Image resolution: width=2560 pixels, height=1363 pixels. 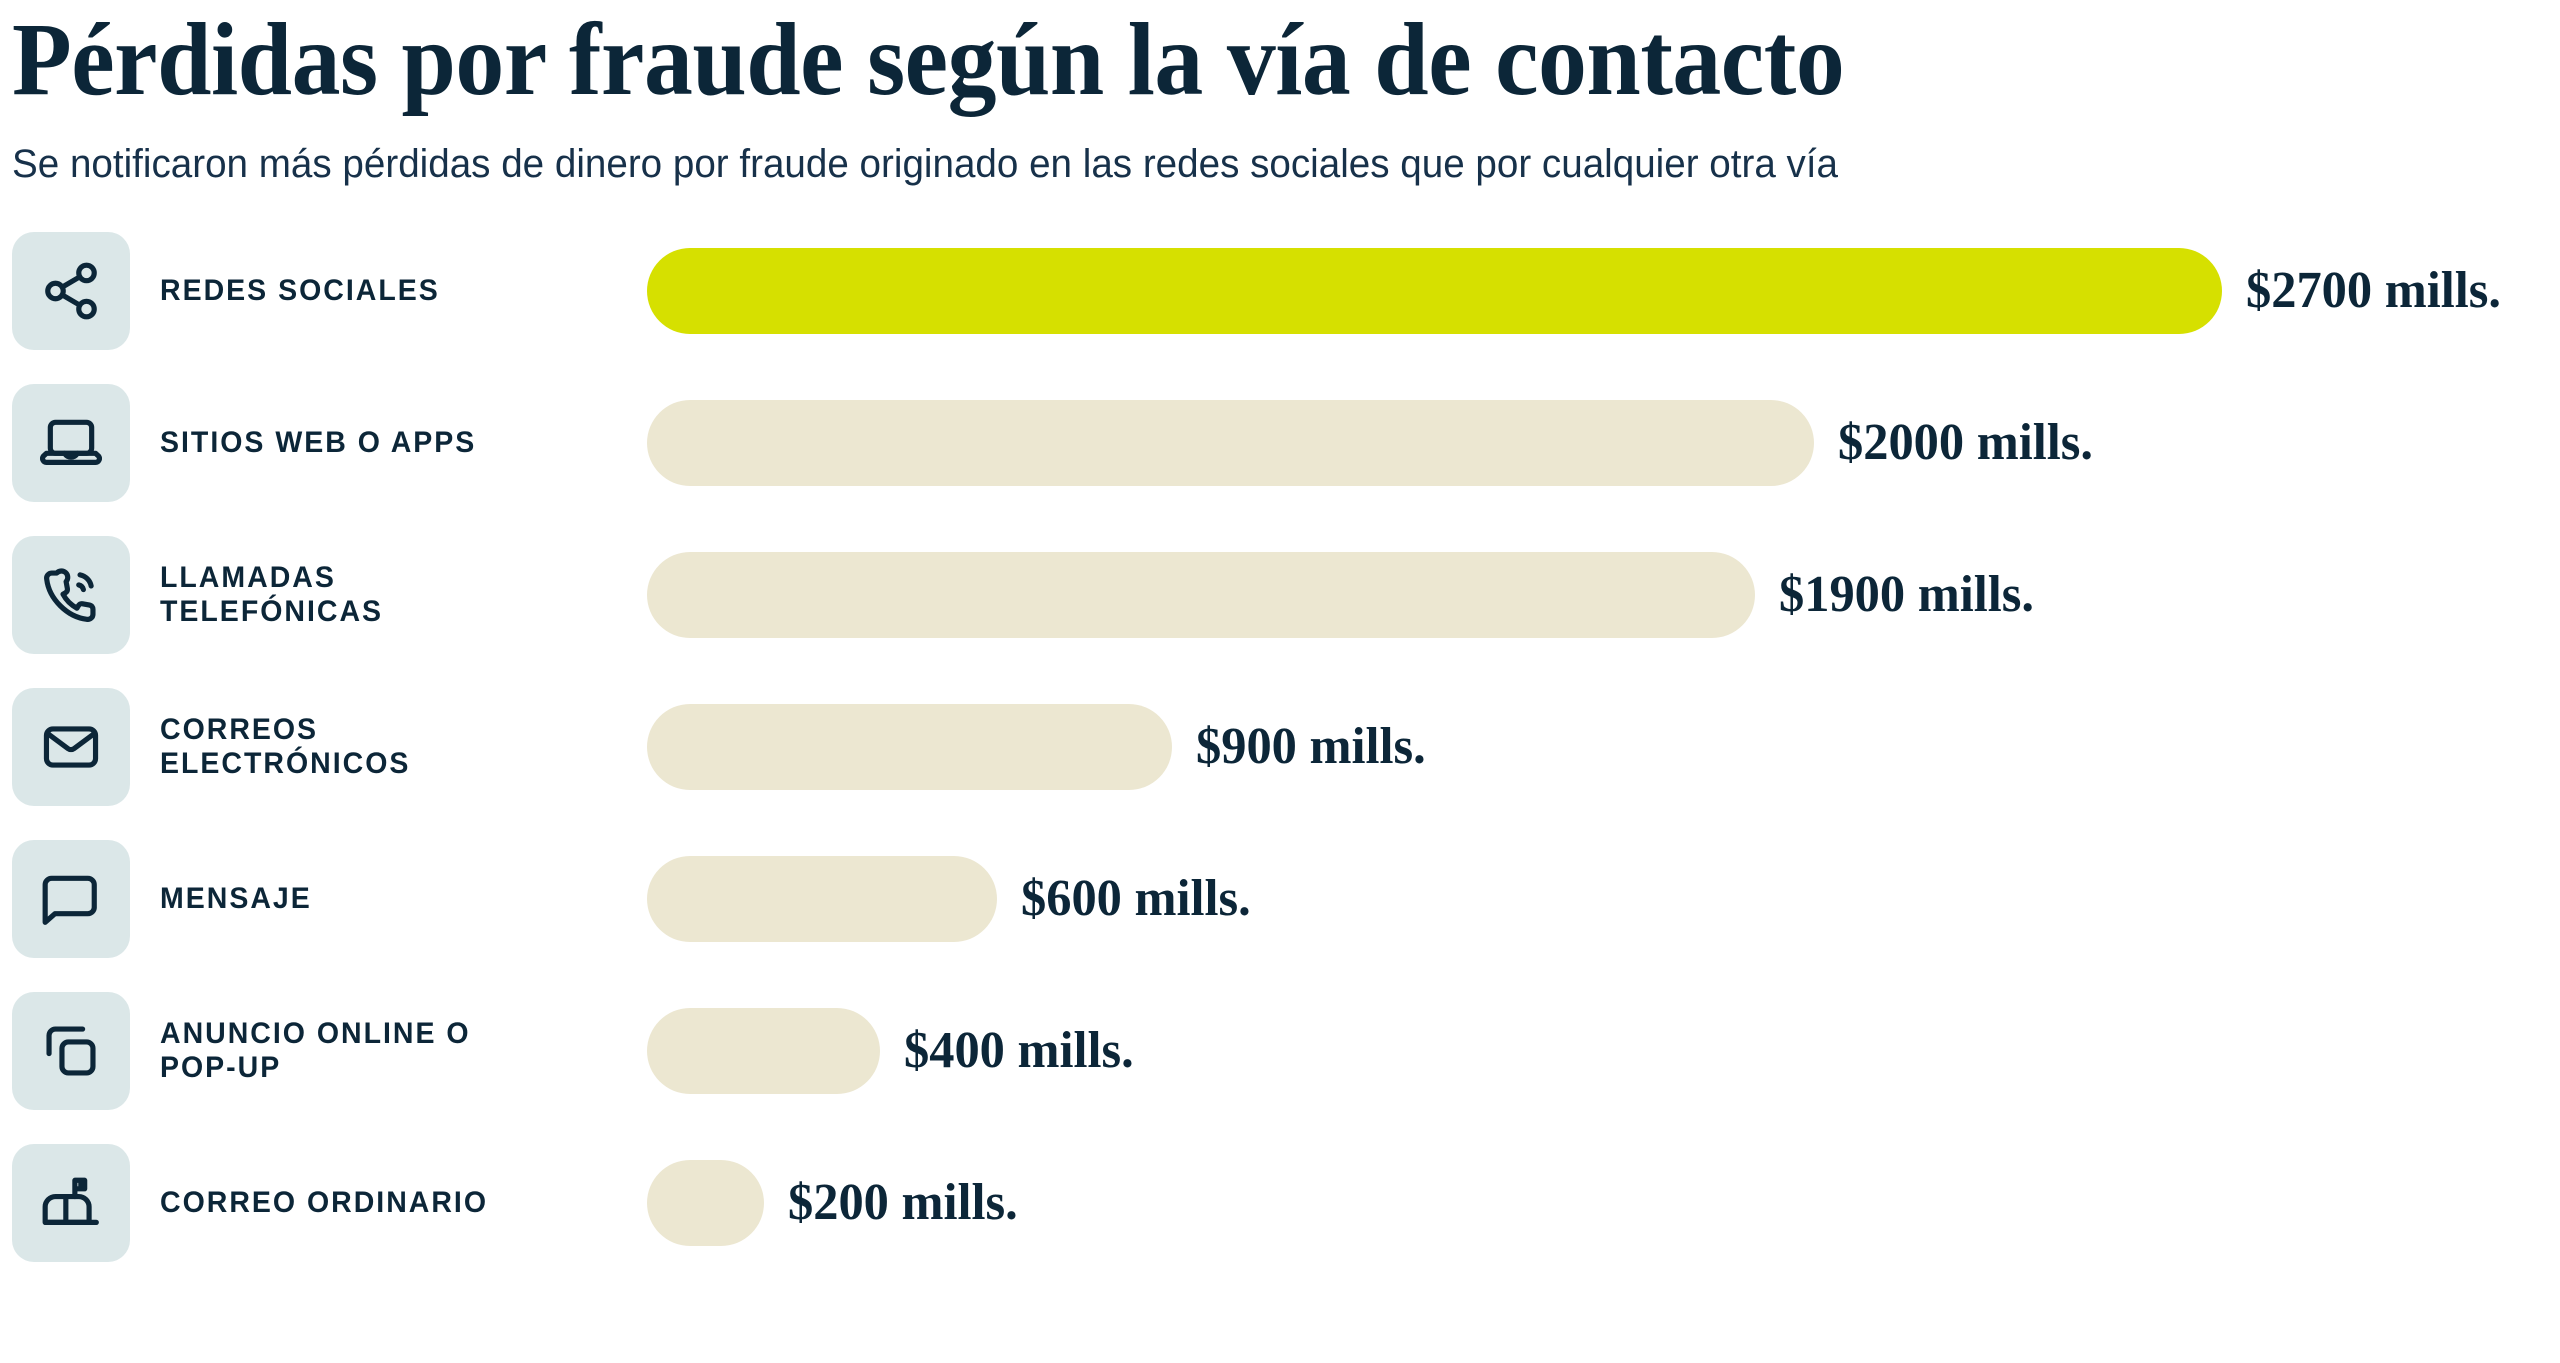 I want to click on phone-call-icon-box, so click(x=71, y=595).